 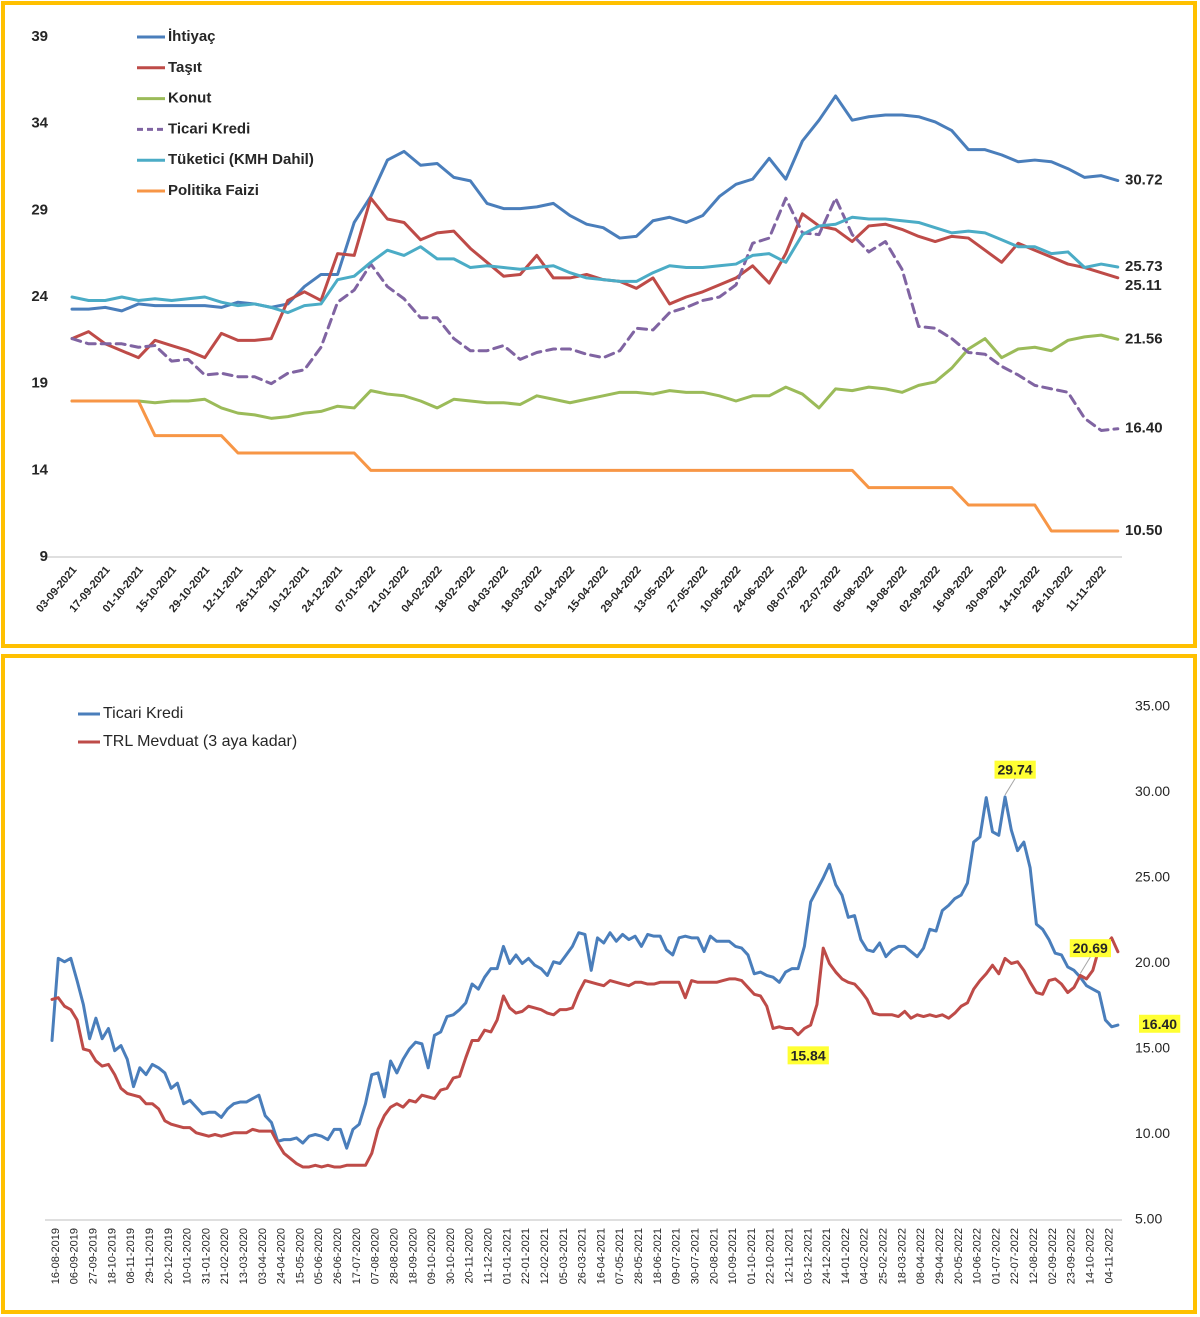 I want to click on y-tick-label: 39, so click(x=39, y=36).